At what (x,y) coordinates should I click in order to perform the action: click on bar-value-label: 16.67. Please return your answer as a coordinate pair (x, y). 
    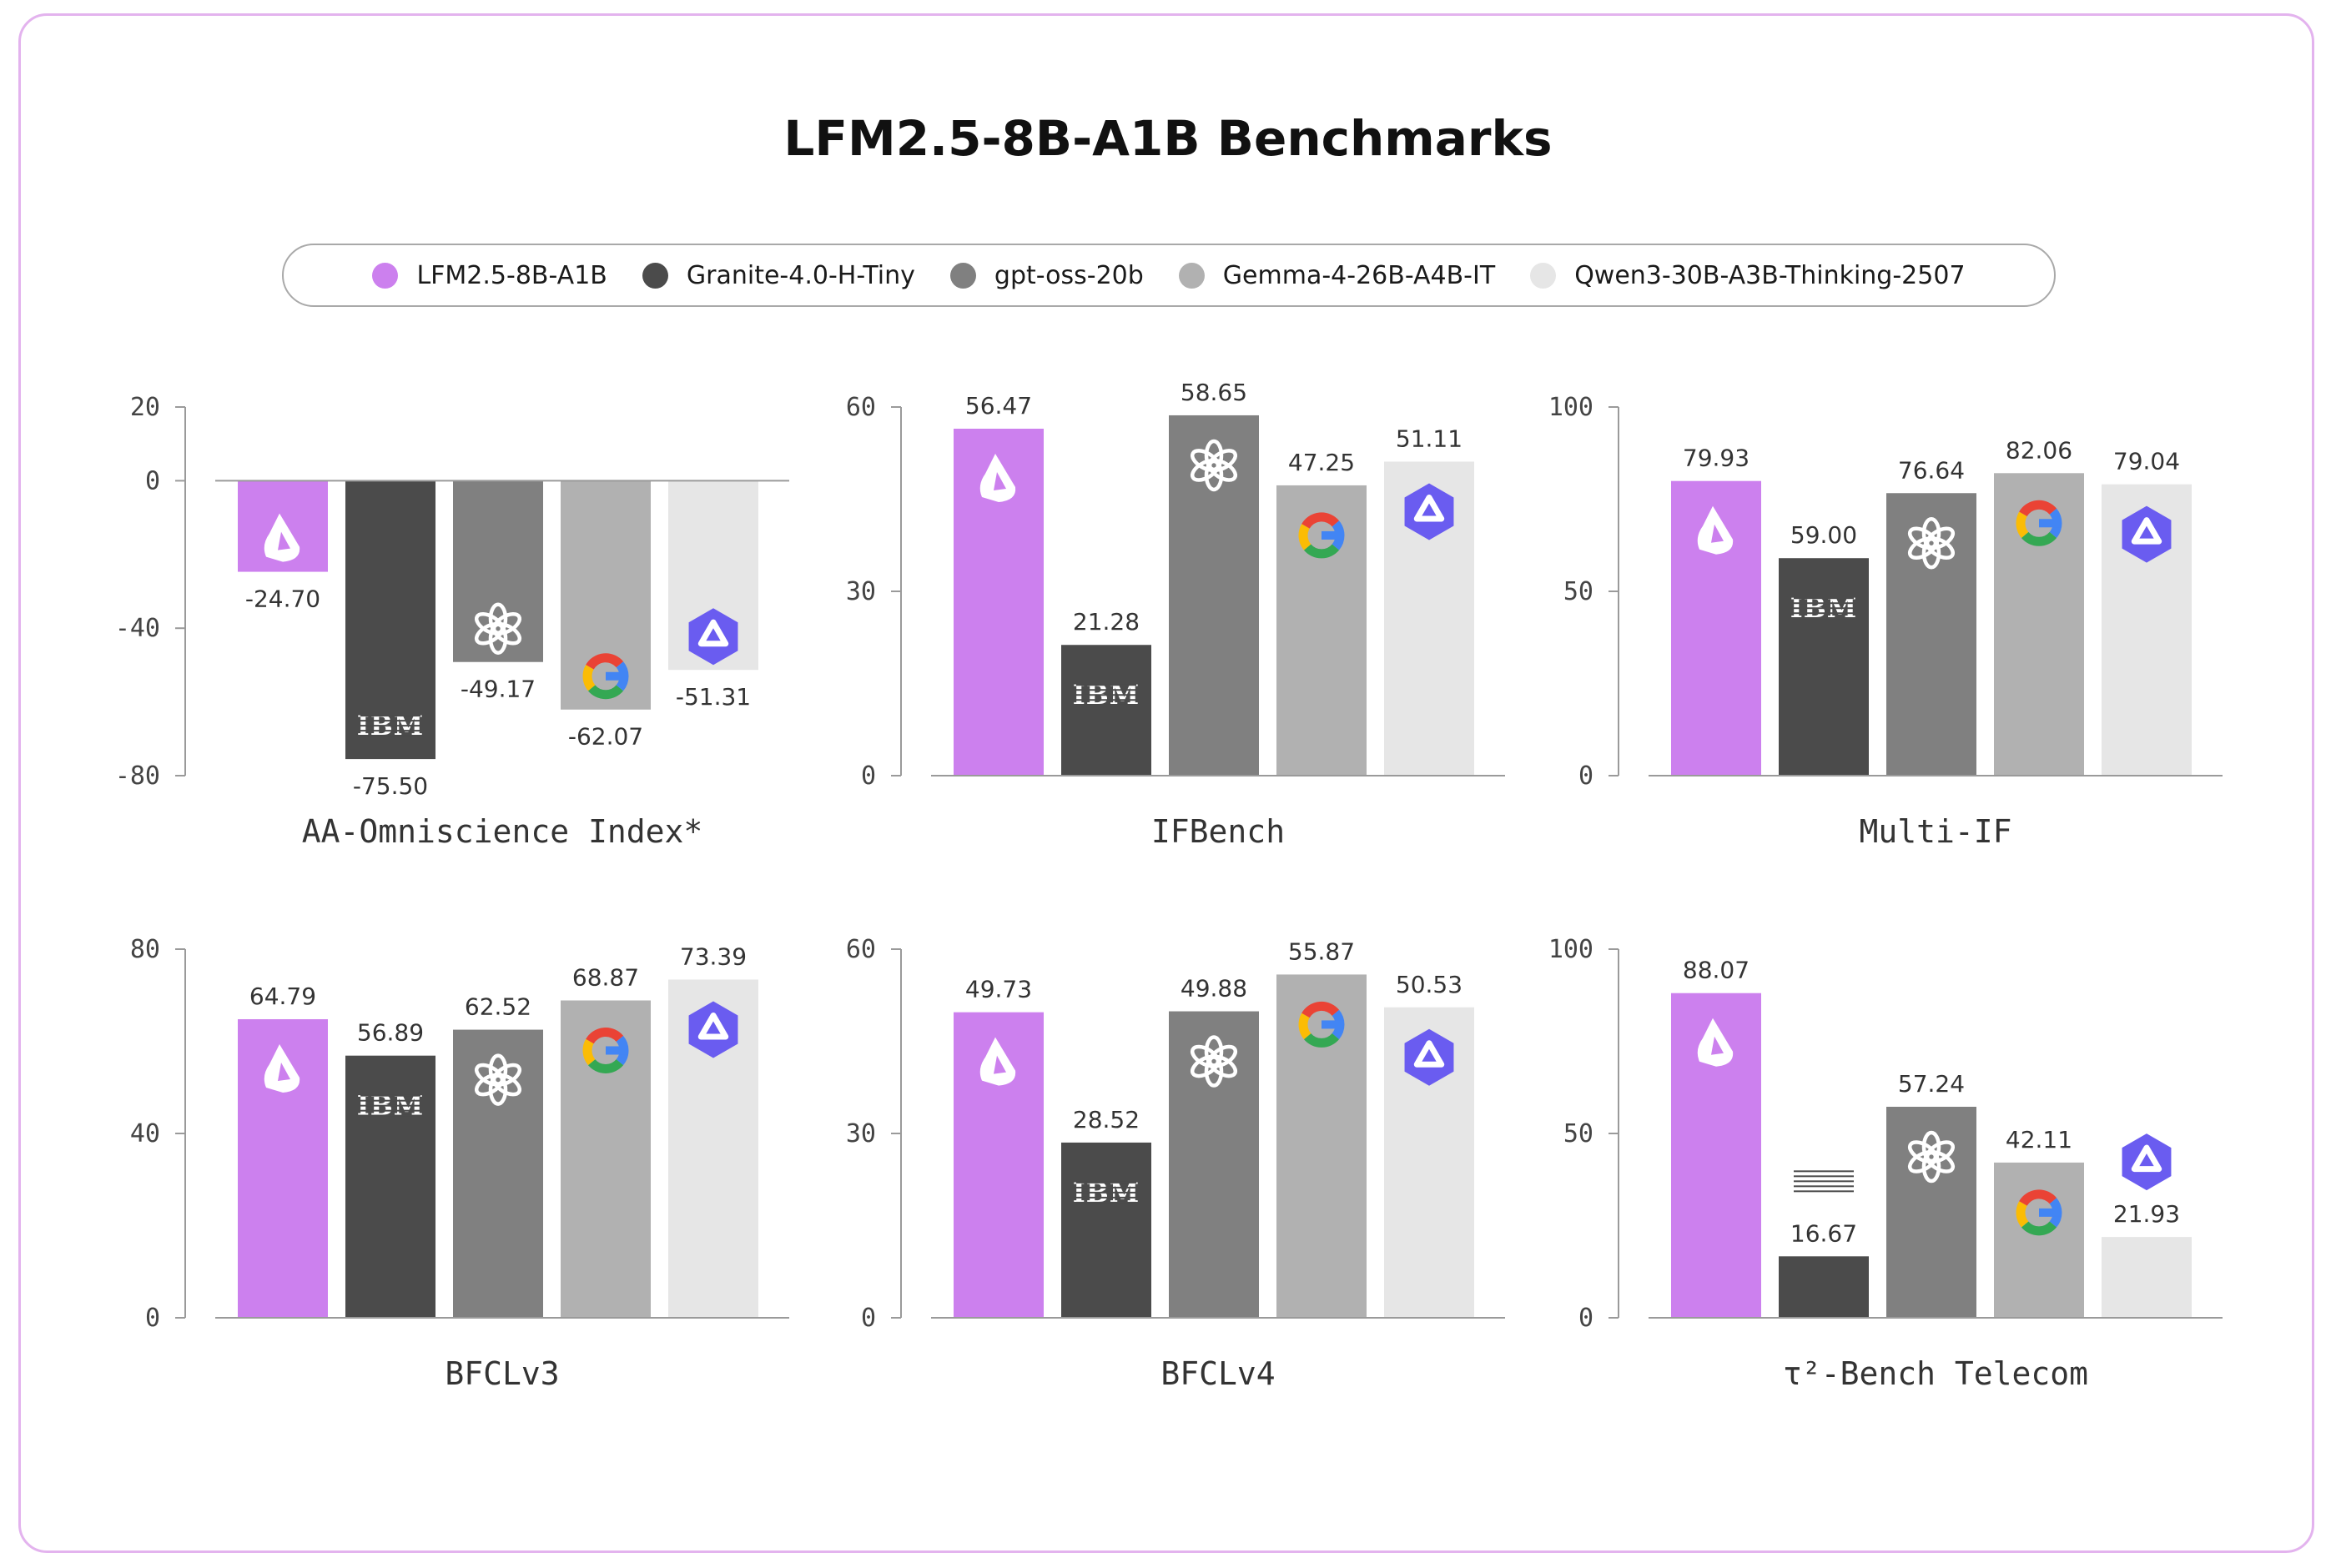
    Looking at the image, I should click on (1823, 1233).